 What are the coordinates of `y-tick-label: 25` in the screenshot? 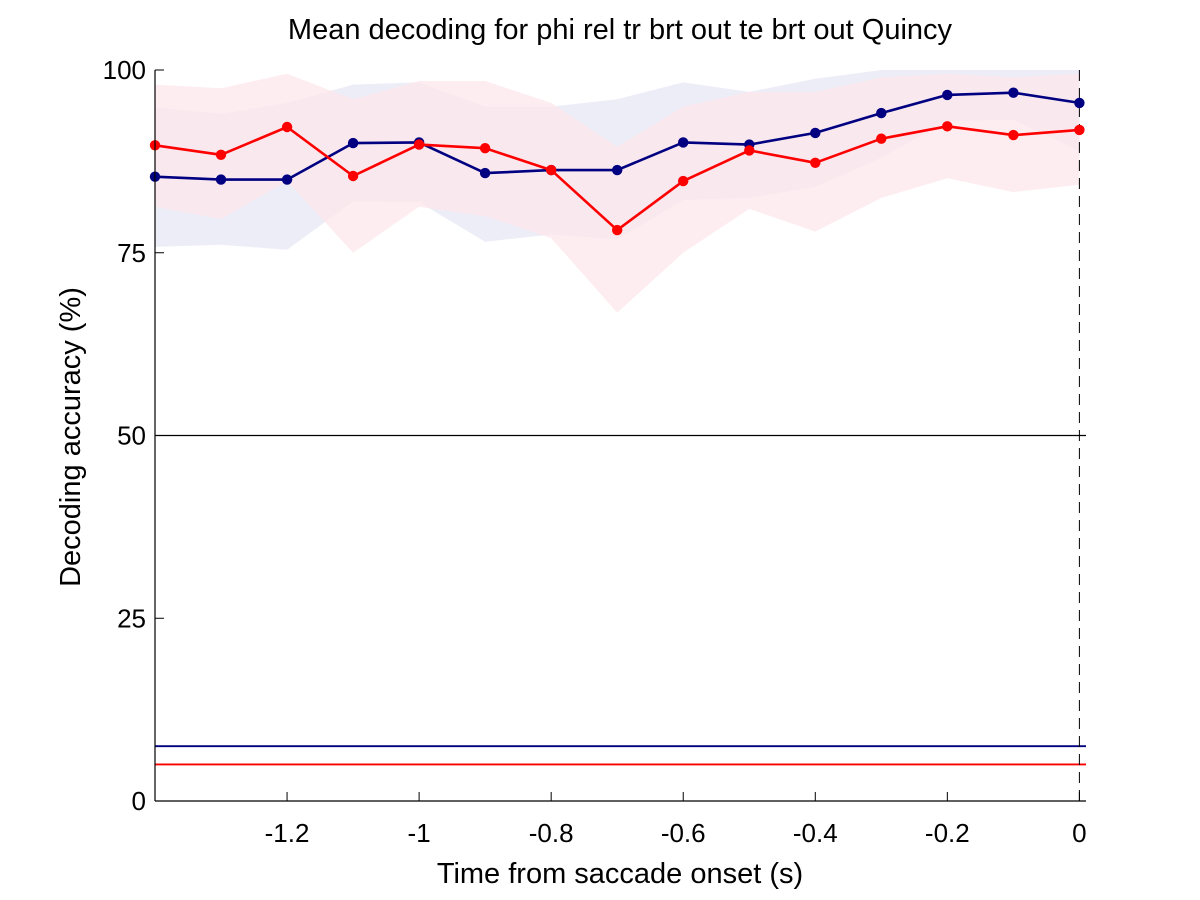 It's located at (131, 618).